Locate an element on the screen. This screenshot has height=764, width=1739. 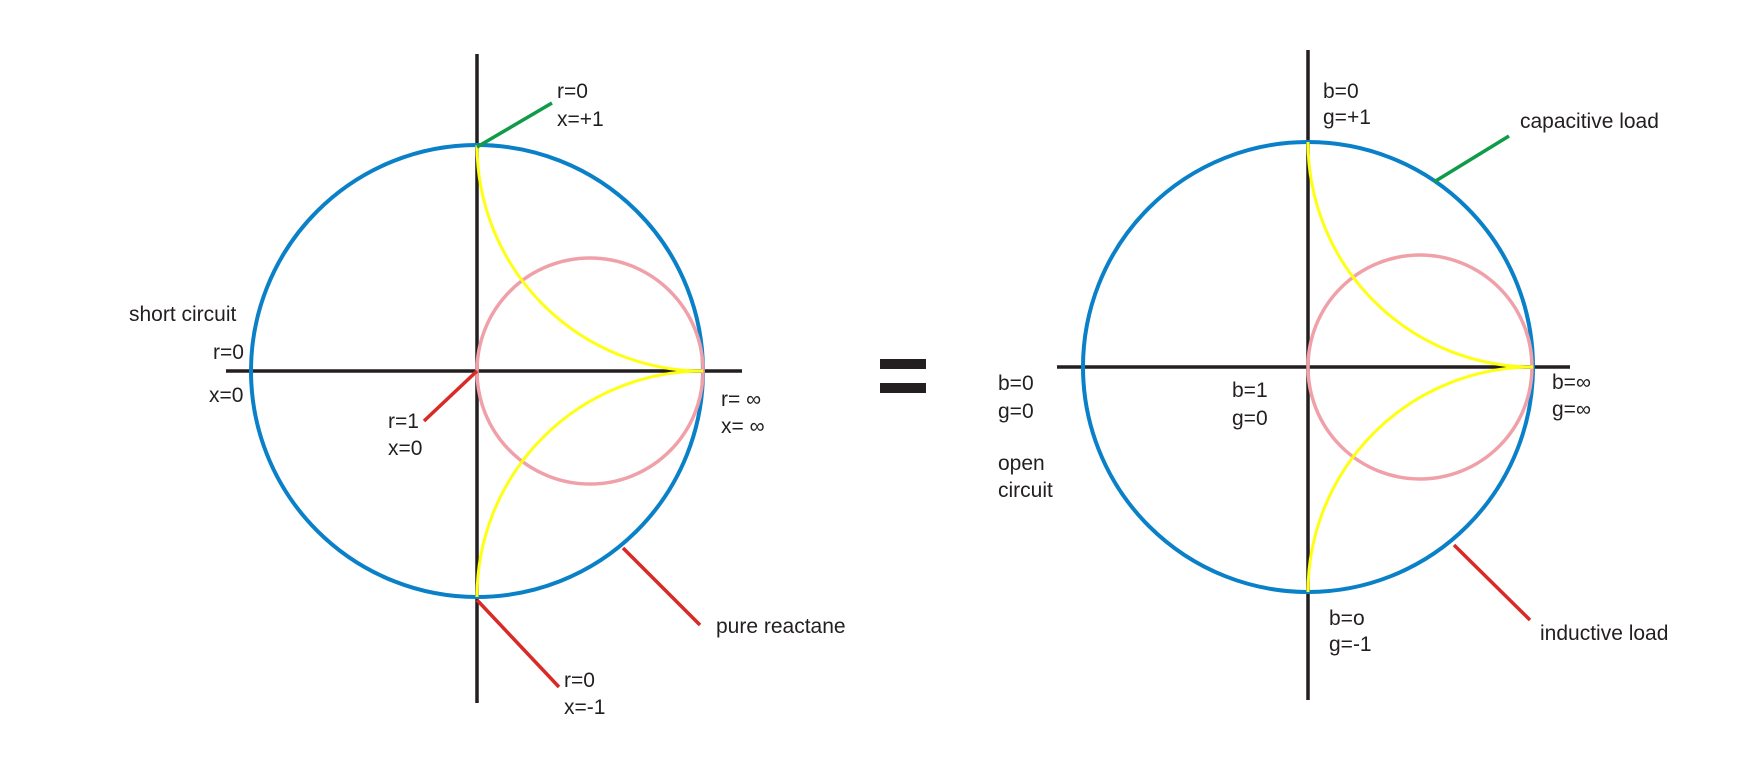
right-left-label-g: g=0 is located at coordinates (1016, 411).